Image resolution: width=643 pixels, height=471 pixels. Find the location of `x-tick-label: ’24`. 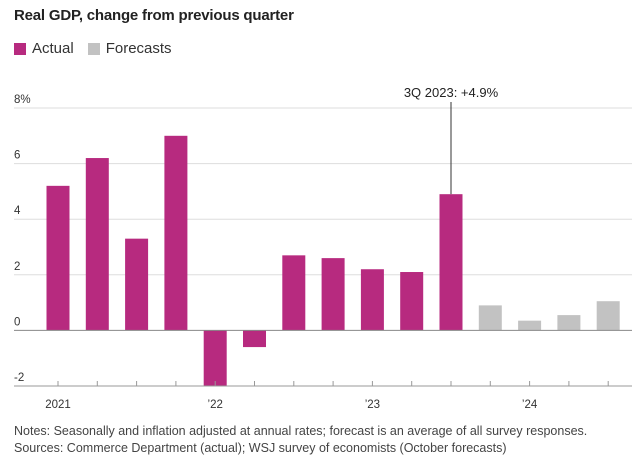

x-tick-label: ’24 is located at coordinates (530, 405).